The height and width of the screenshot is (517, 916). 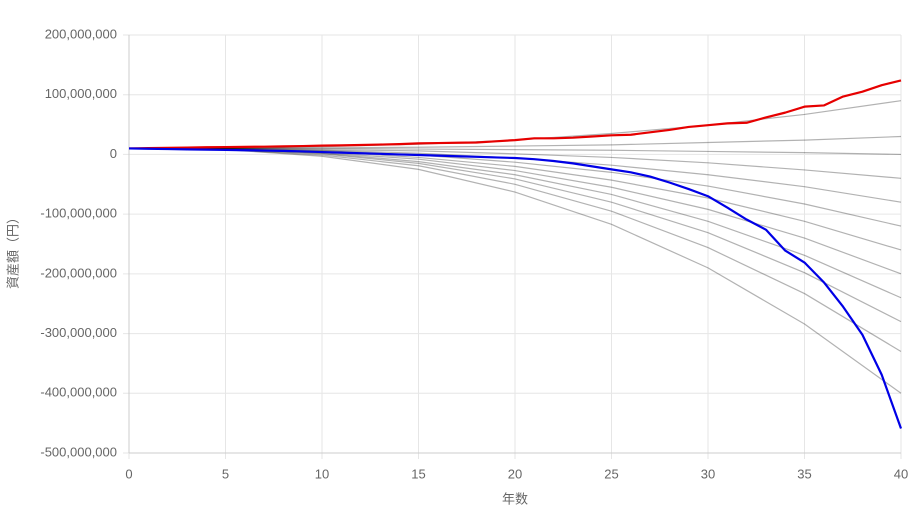 What do you see at coordinates (78, 213) in the screenshot?
I see `y-tick-label: -100,000,000` at bounding box center [78, 213].